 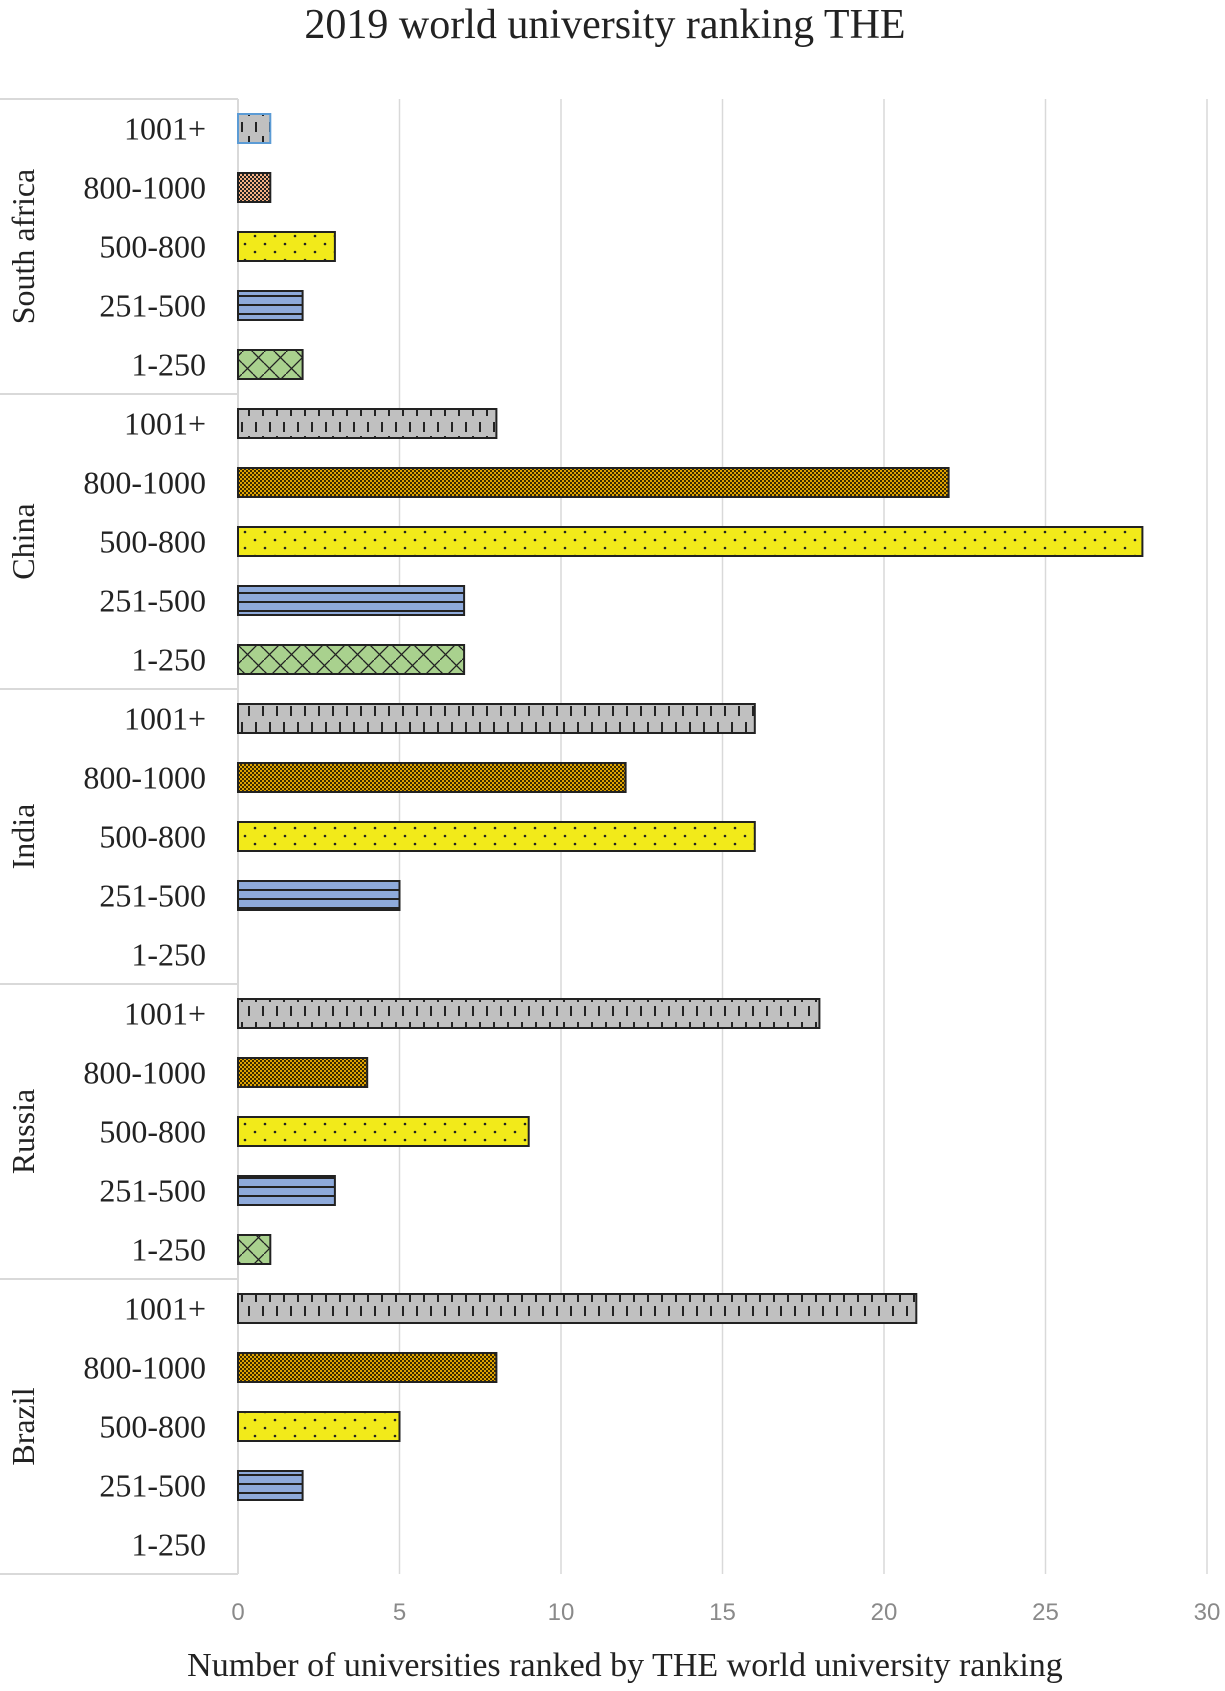 What do you see at coordinates (237, 1612) in the screenshot?
I see `x-tick-label: 0` at bounding box center [237, 1612].